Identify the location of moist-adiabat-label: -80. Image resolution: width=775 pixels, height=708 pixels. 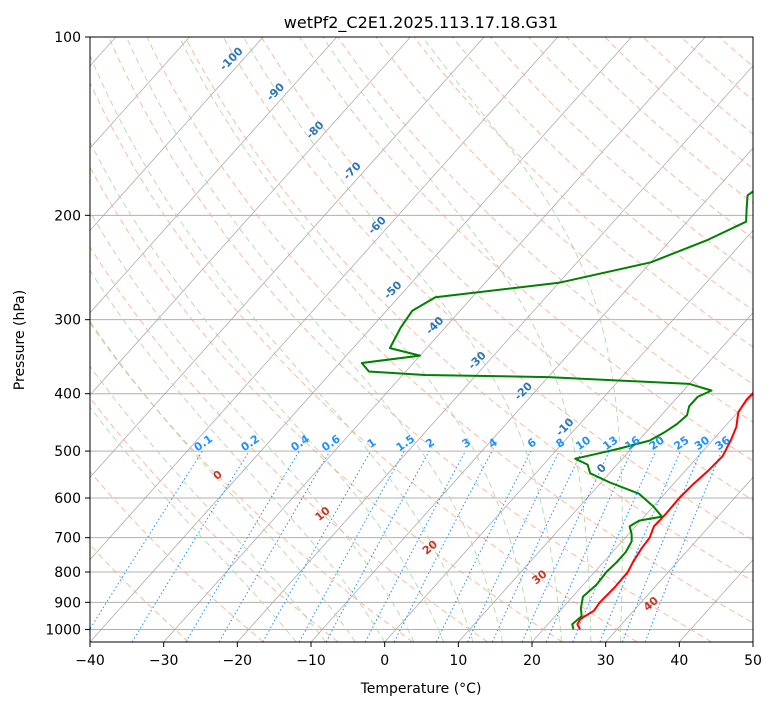
(314, 129).